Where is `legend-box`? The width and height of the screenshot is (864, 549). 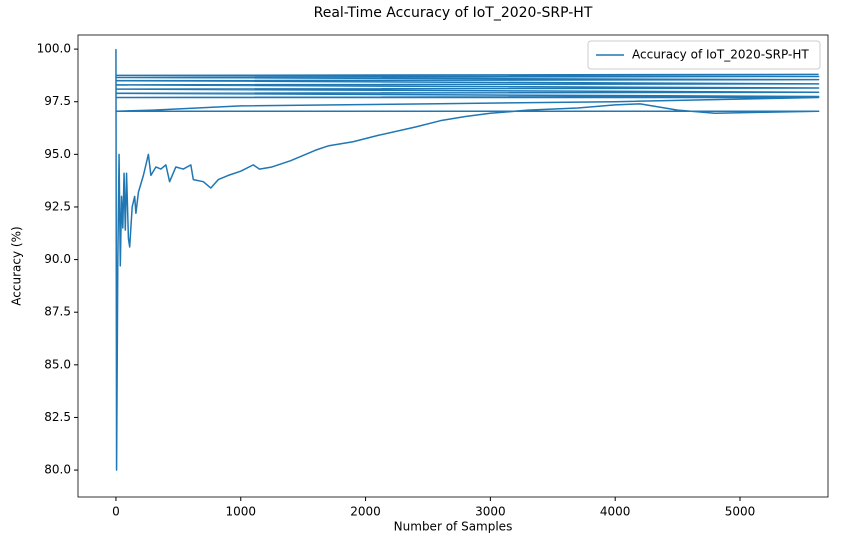 legend-box is located at coordinates (704, 55).